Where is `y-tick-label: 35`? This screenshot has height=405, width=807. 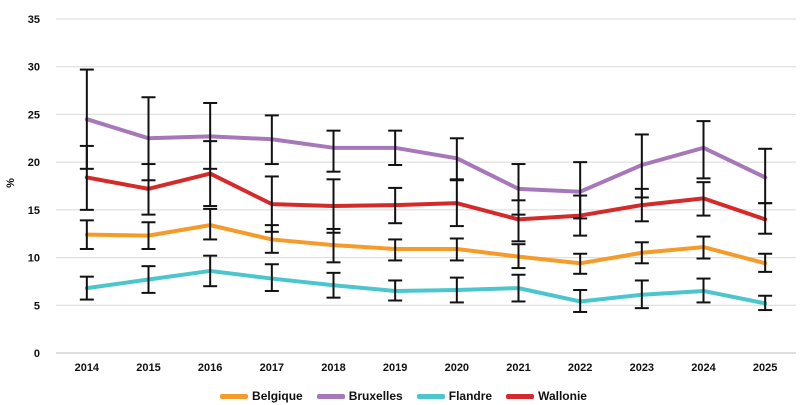 y-tick-label: 35 is located at coordinates (34, 20).